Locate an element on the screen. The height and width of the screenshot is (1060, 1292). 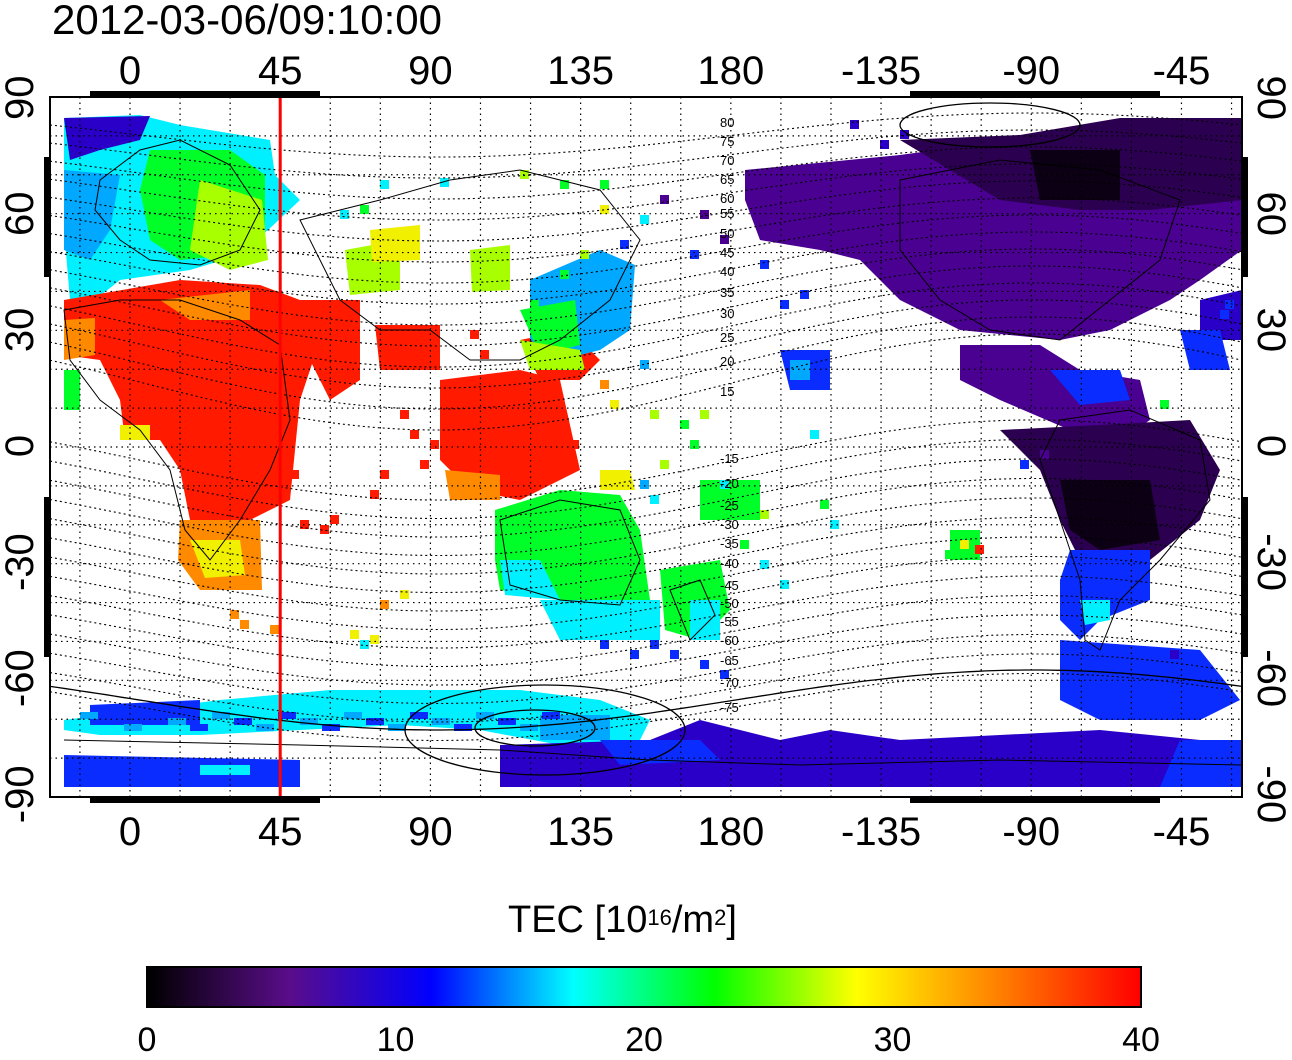
colorbar-title-text: TEC [10 is located at coordinates (578, 920).